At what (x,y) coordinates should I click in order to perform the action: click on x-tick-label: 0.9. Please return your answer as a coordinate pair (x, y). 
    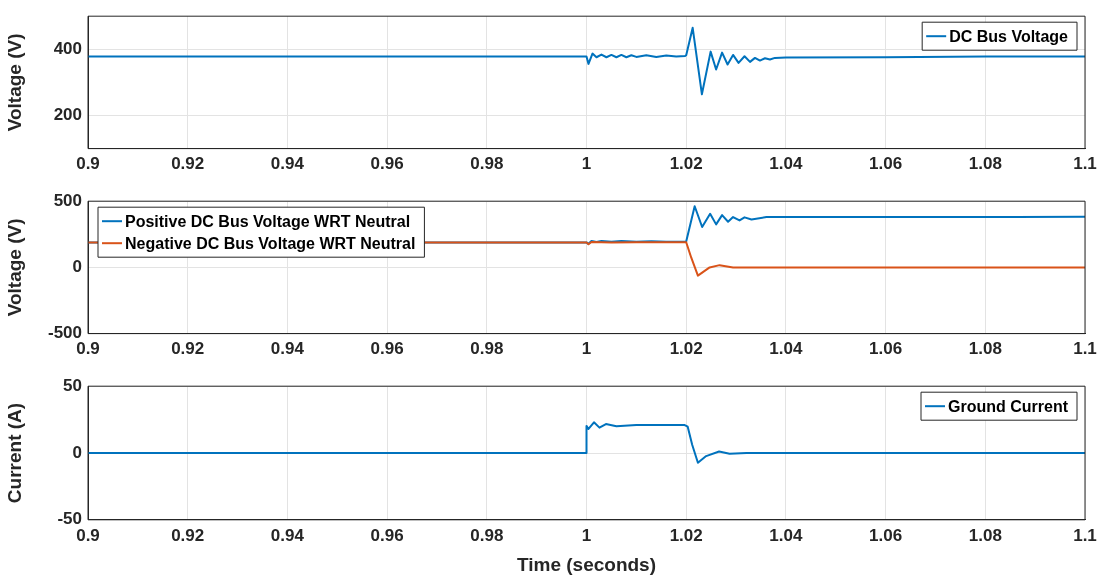
    Looking at the image, I should click on (88, 164).